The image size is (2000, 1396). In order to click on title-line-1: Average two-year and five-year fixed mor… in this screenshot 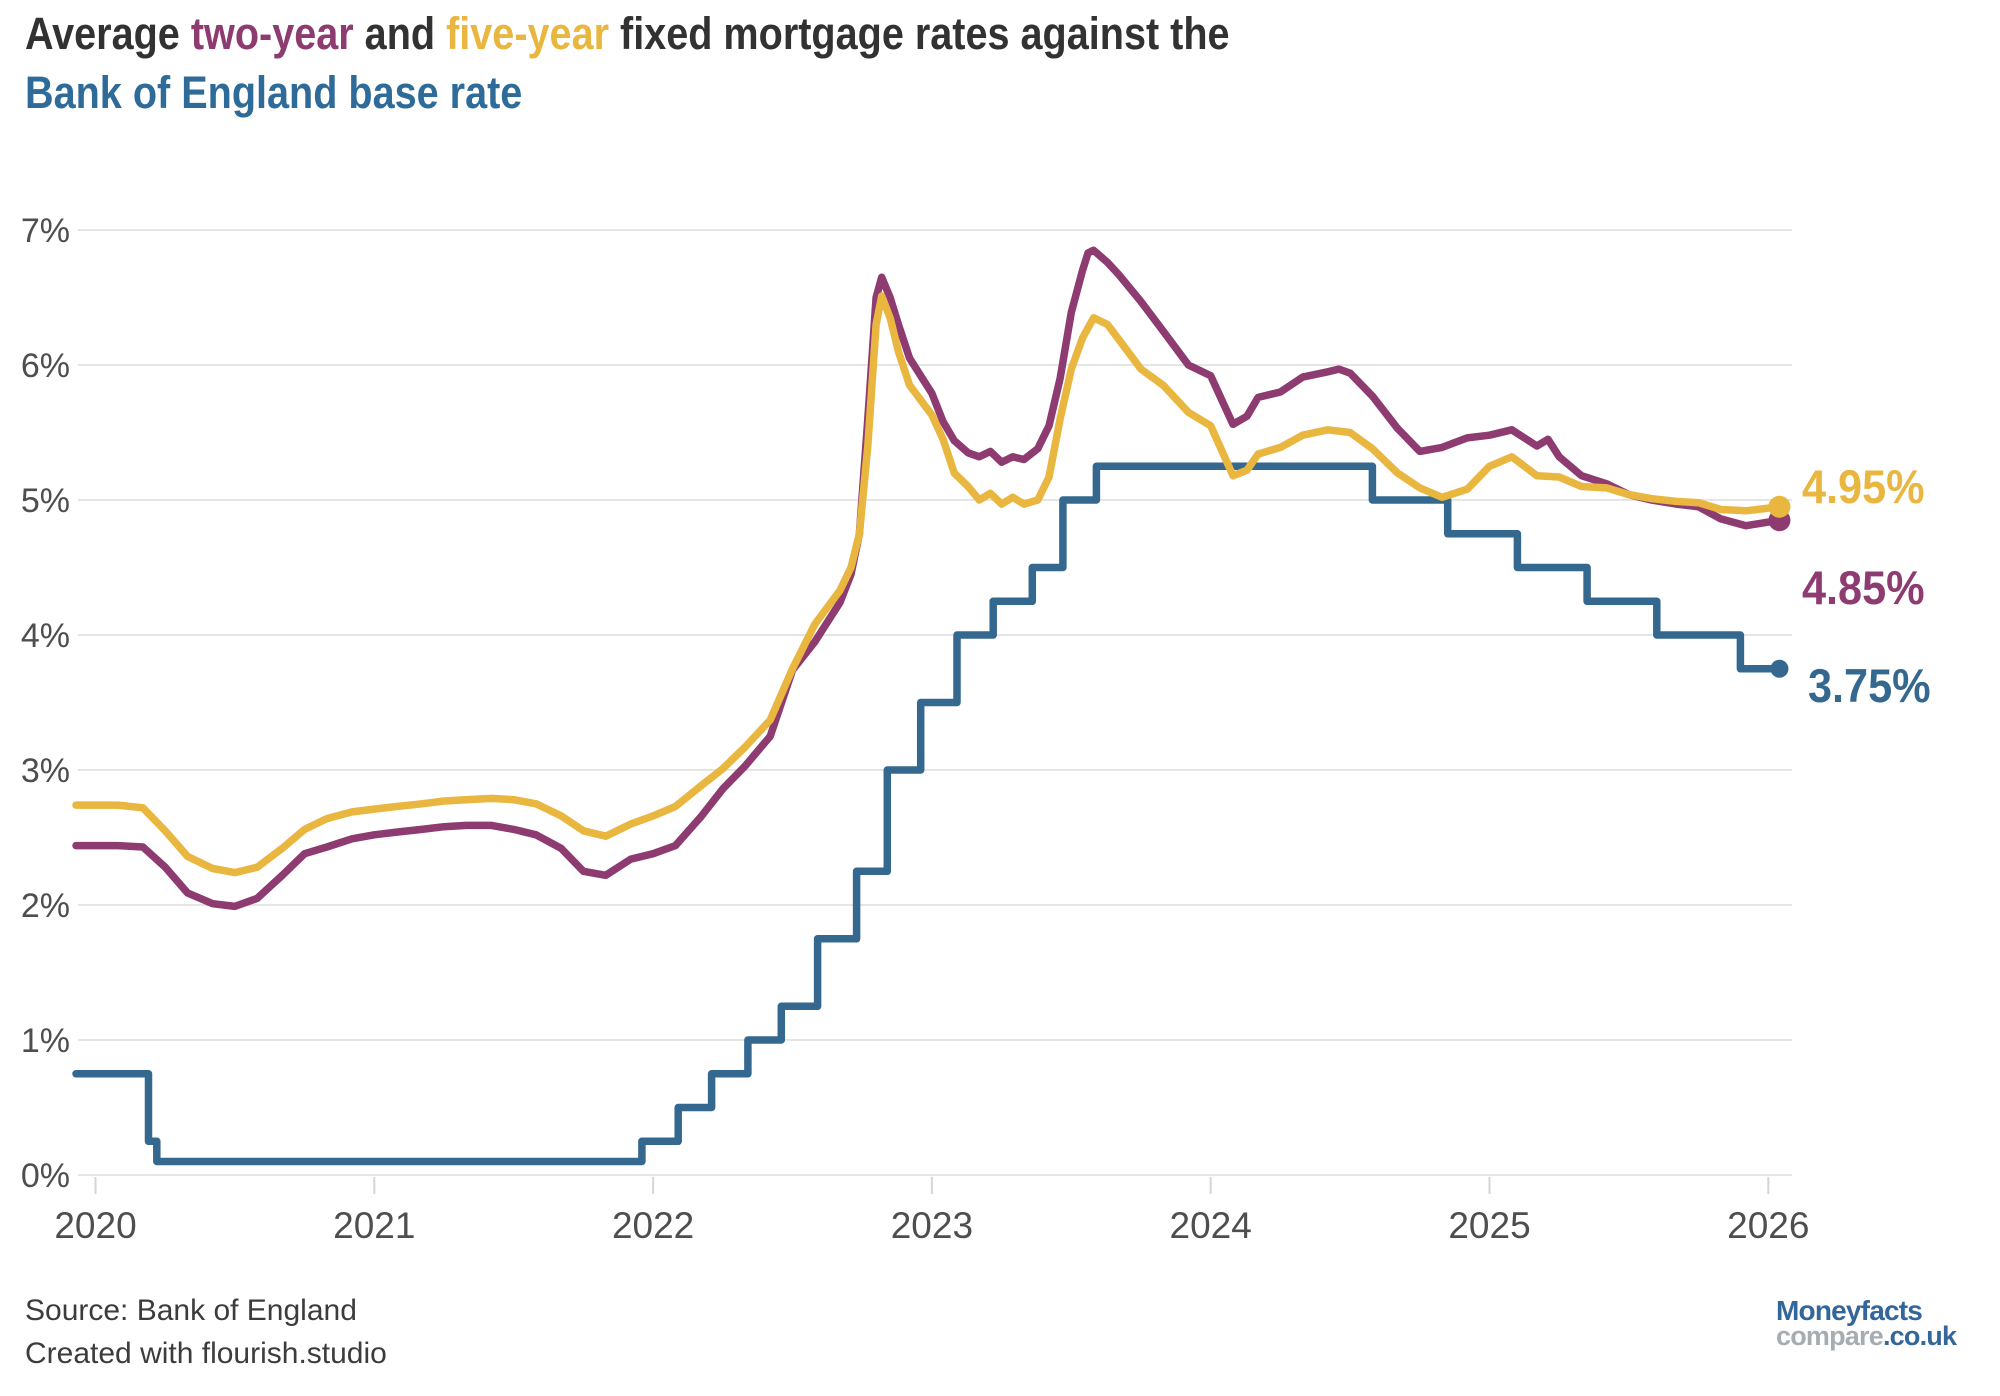, I will do `click(627, 33)`.